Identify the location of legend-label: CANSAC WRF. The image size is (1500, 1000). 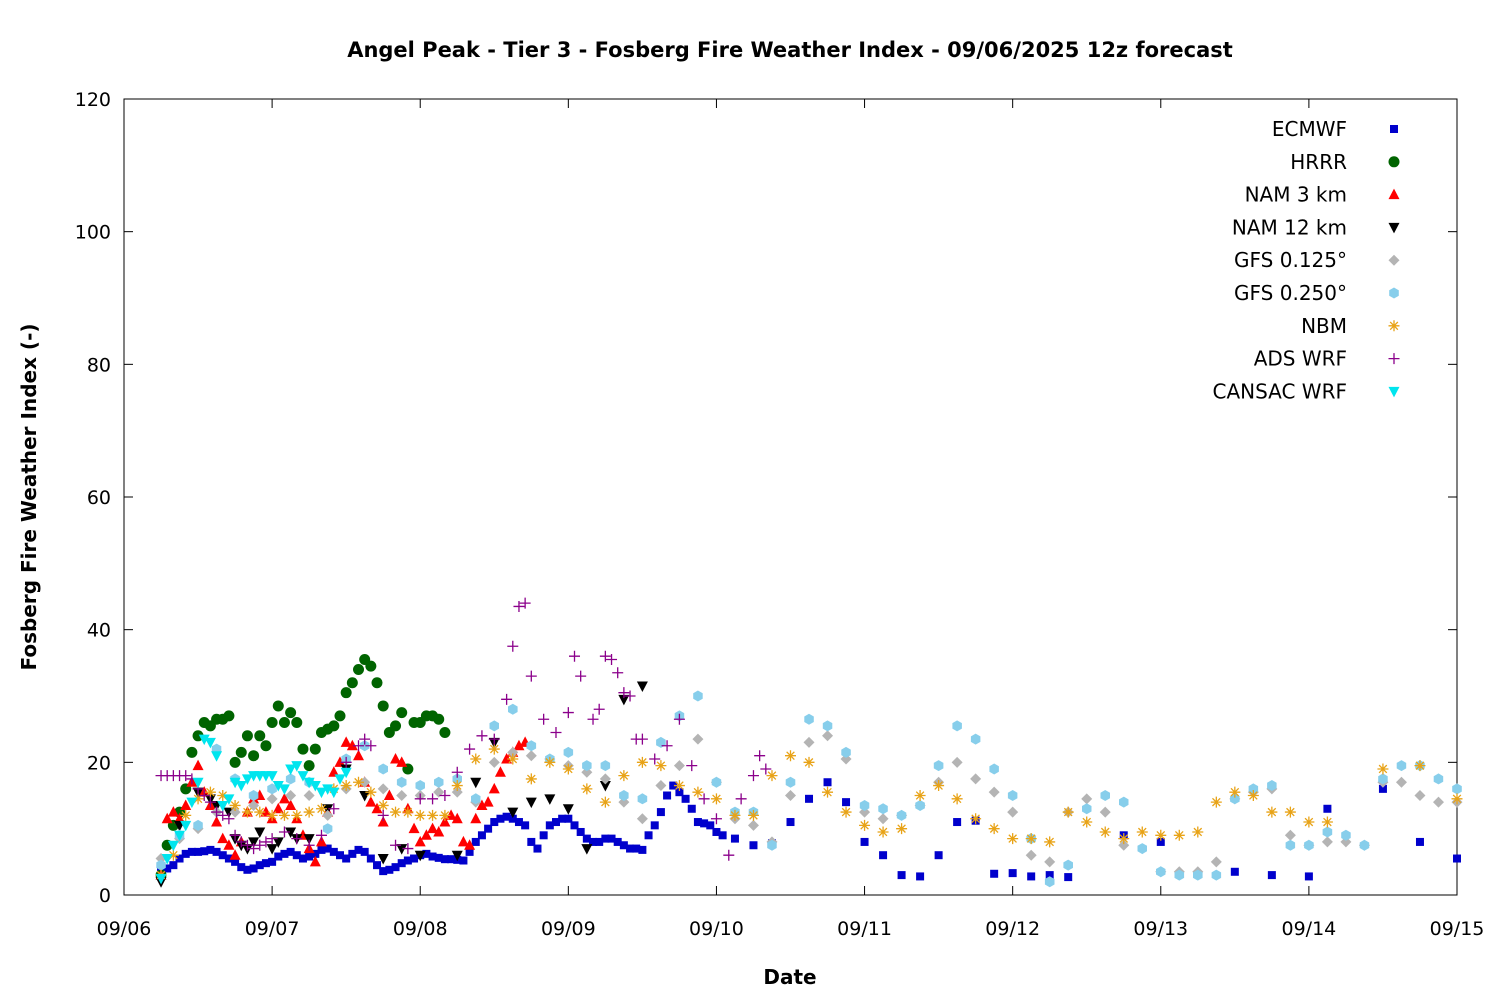
(1279, 391).